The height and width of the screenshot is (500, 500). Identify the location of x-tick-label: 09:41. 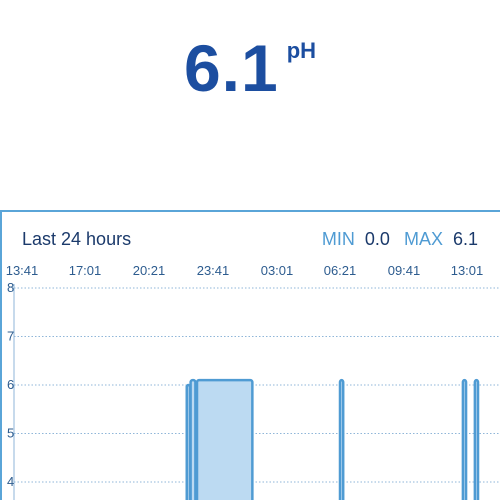
(404, 270).